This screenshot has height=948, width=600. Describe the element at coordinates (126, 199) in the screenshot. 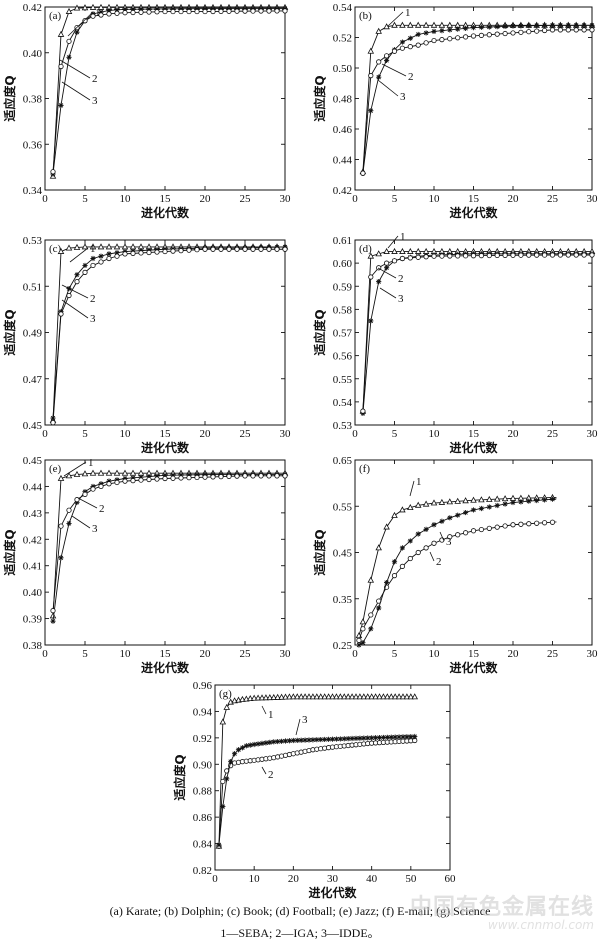

I see `x-tick-label: 10` at that location.